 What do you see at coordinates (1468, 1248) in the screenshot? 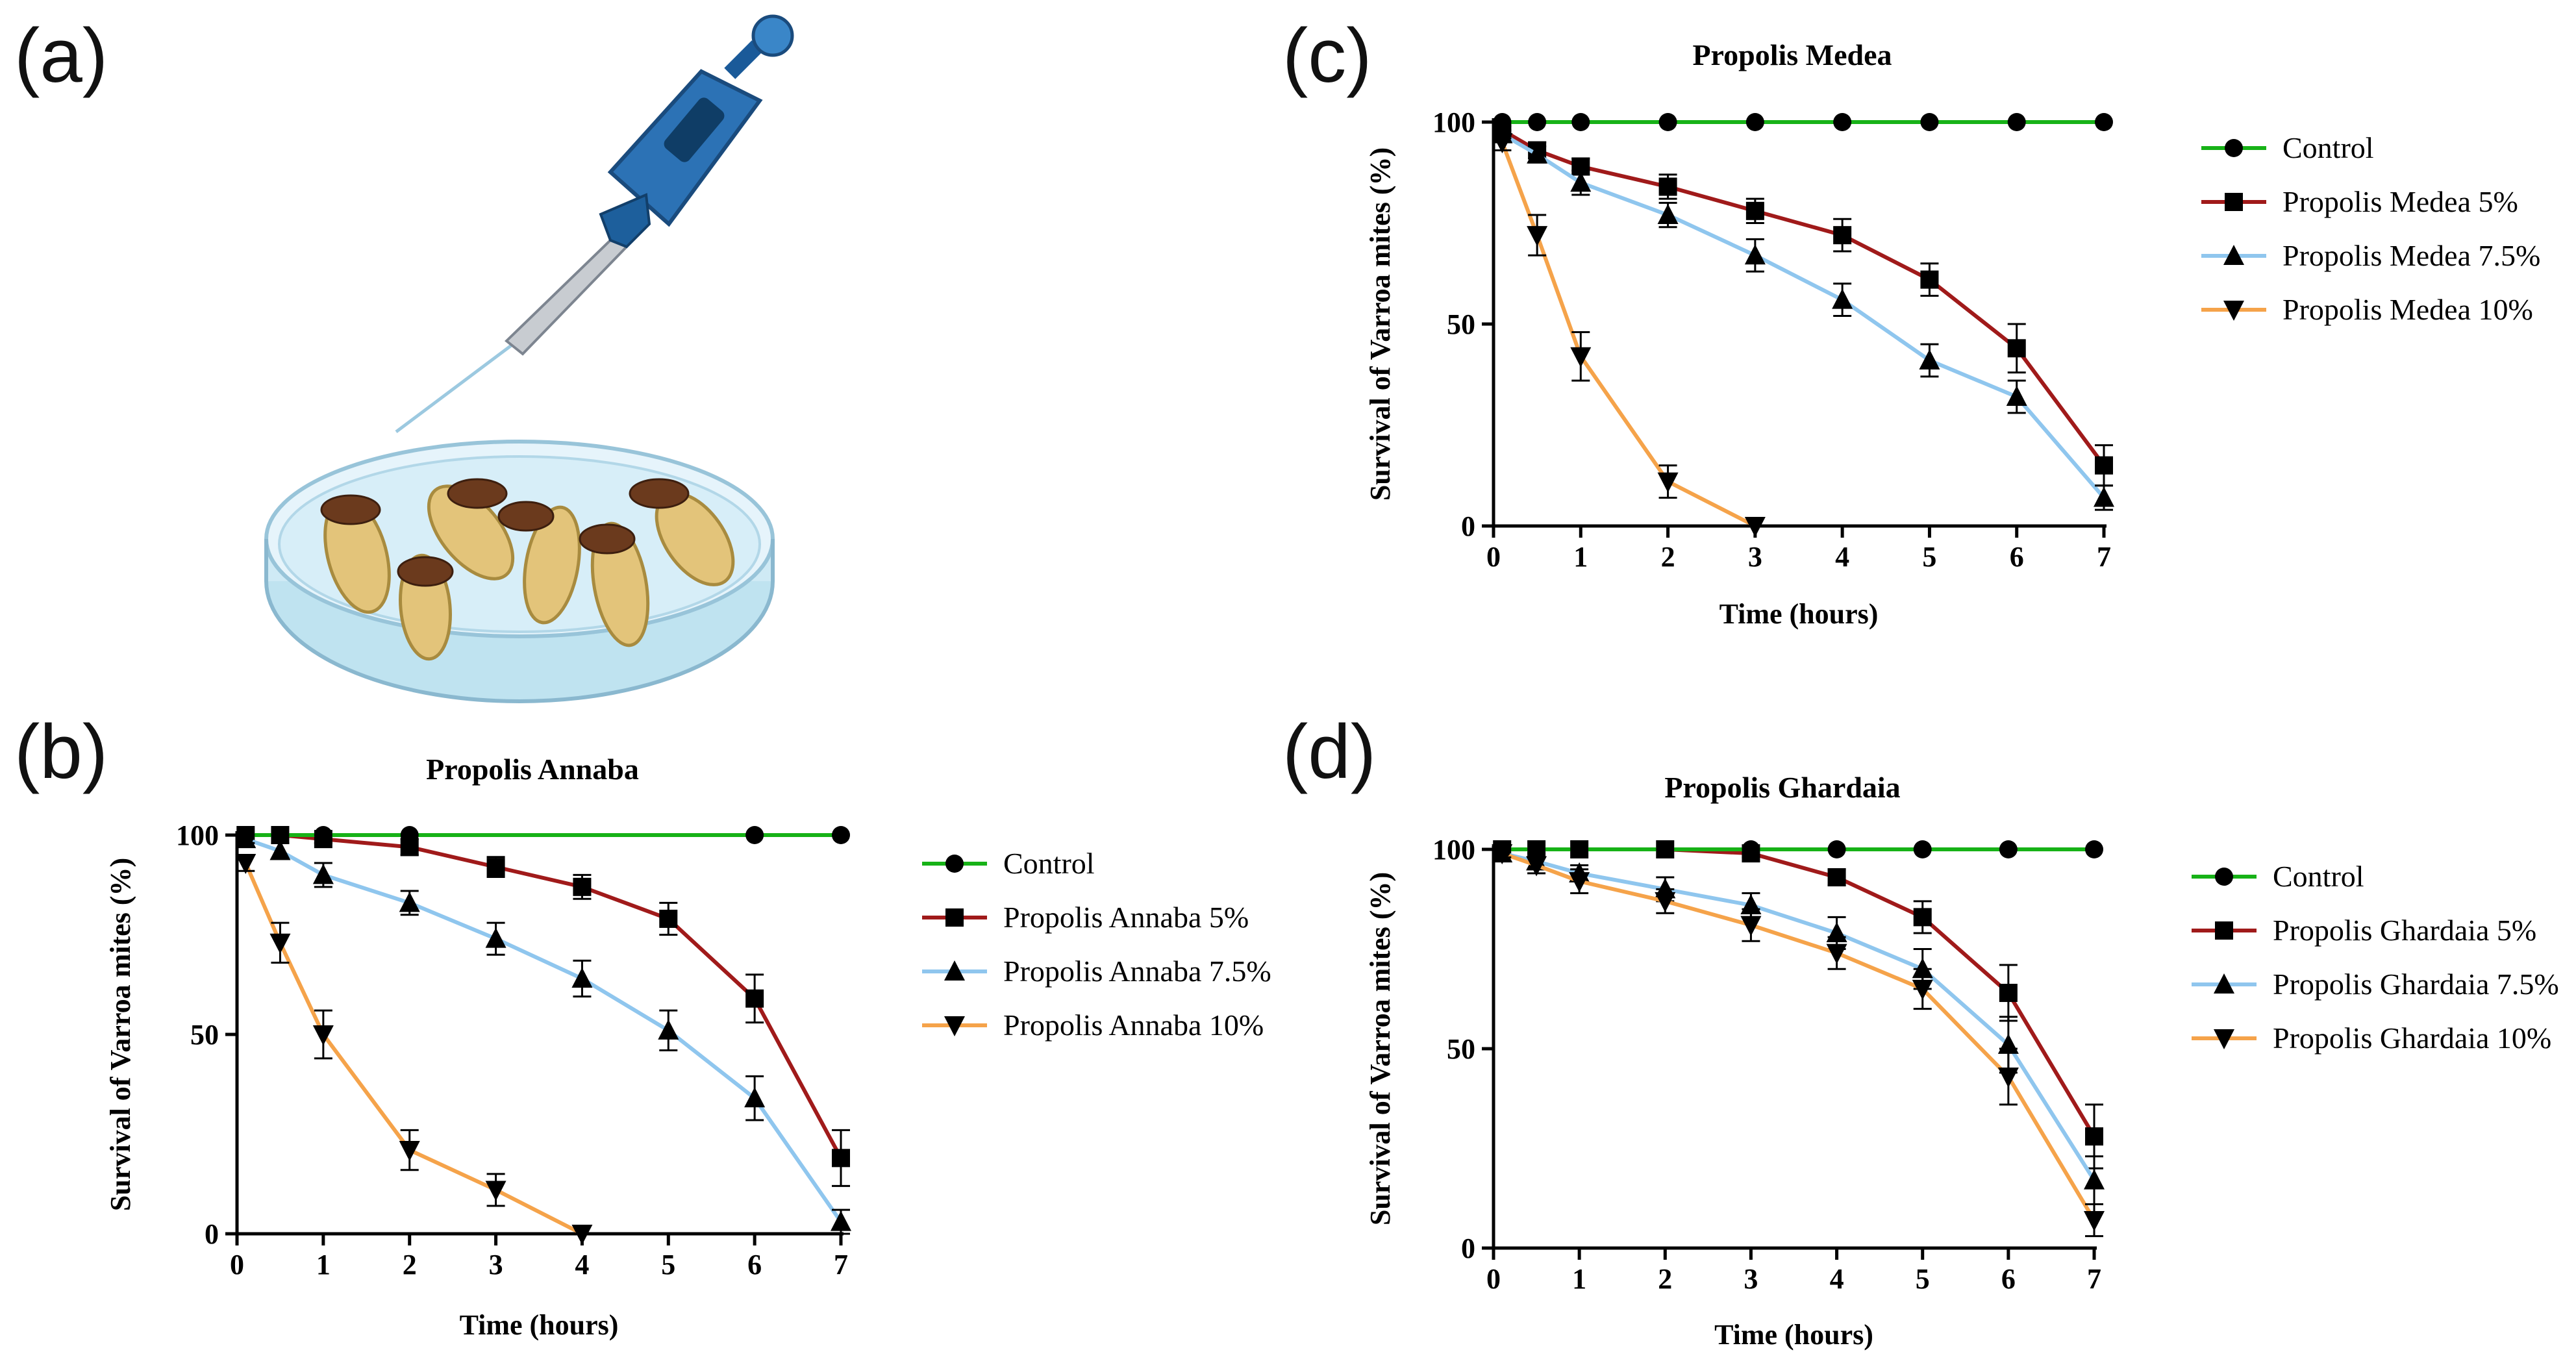
I see `y-tick-label: 0` at bounding box center [1468, 1248].